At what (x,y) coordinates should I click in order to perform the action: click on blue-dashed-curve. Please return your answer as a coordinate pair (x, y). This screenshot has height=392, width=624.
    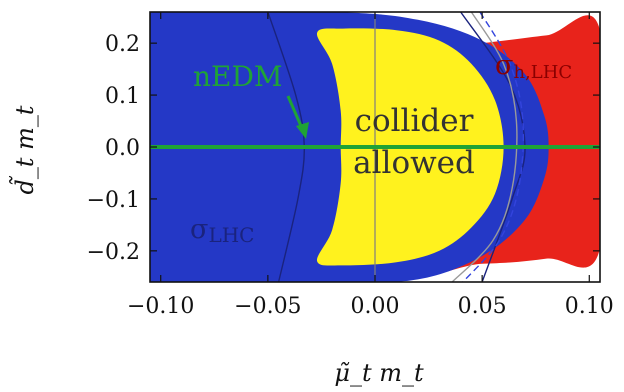
    Looking at the image, I should click on (493, 147).